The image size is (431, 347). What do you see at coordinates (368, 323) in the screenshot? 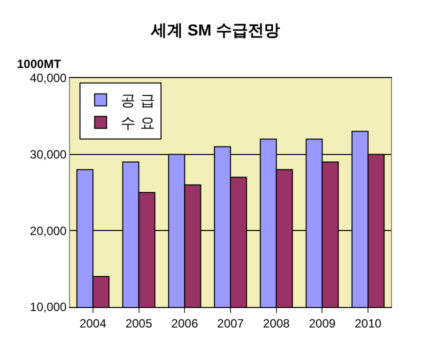
I see `x-tick-label: 2010` at bounding box center [368, 323].